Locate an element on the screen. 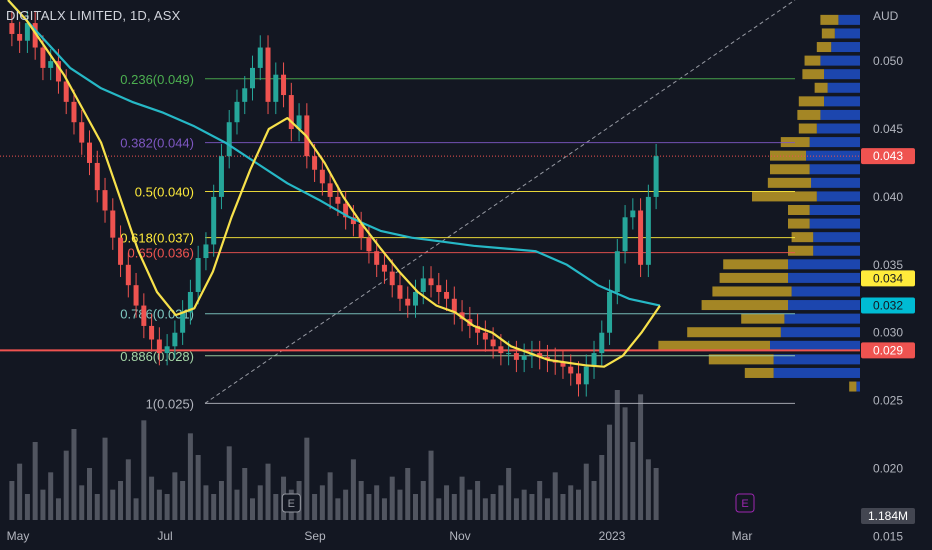 The height and width of the screenshot is (550, 932). time-tick-label: Sep is located at coordinates (315, 536).